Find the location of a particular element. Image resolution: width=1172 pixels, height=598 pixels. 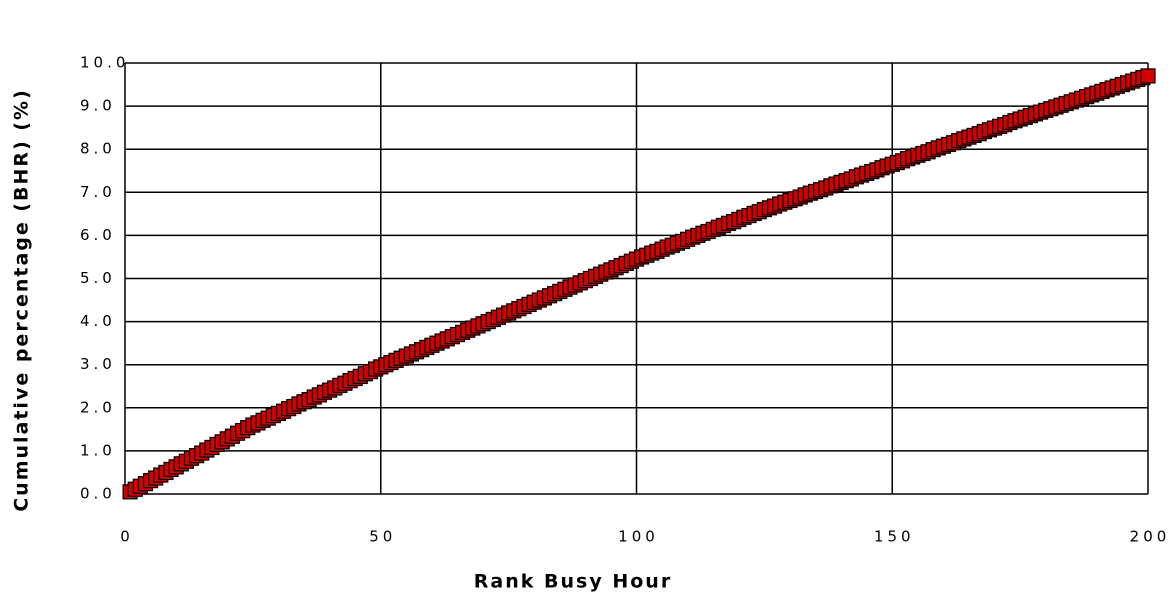

y-tick-label: 8.0 is located at coordinates (98, 149).